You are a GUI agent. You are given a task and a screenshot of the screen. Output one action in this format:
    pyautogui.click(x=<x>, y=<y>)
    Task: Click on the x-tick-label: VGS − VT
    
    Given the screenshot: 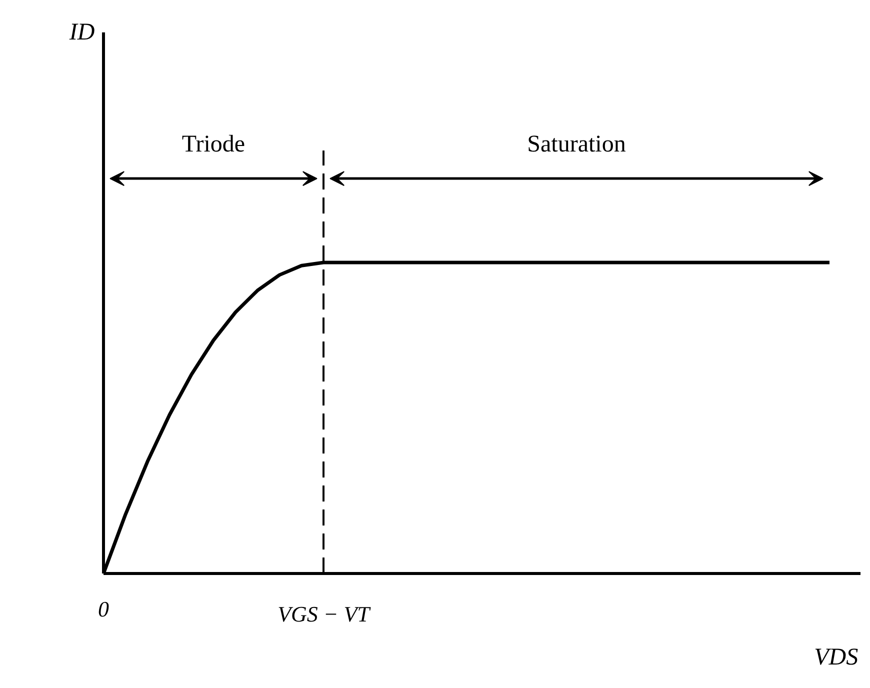 What is the action you would take?
    pyautogui.click(x=325, y=613)
    